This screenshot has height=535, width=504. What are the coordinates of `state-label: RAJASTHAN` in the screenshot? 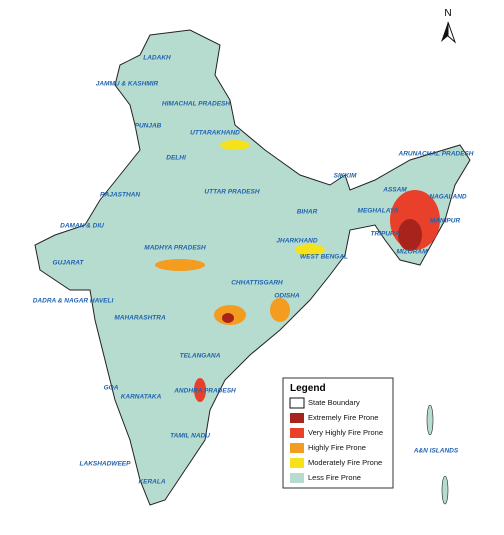 It's located at (120, 195).